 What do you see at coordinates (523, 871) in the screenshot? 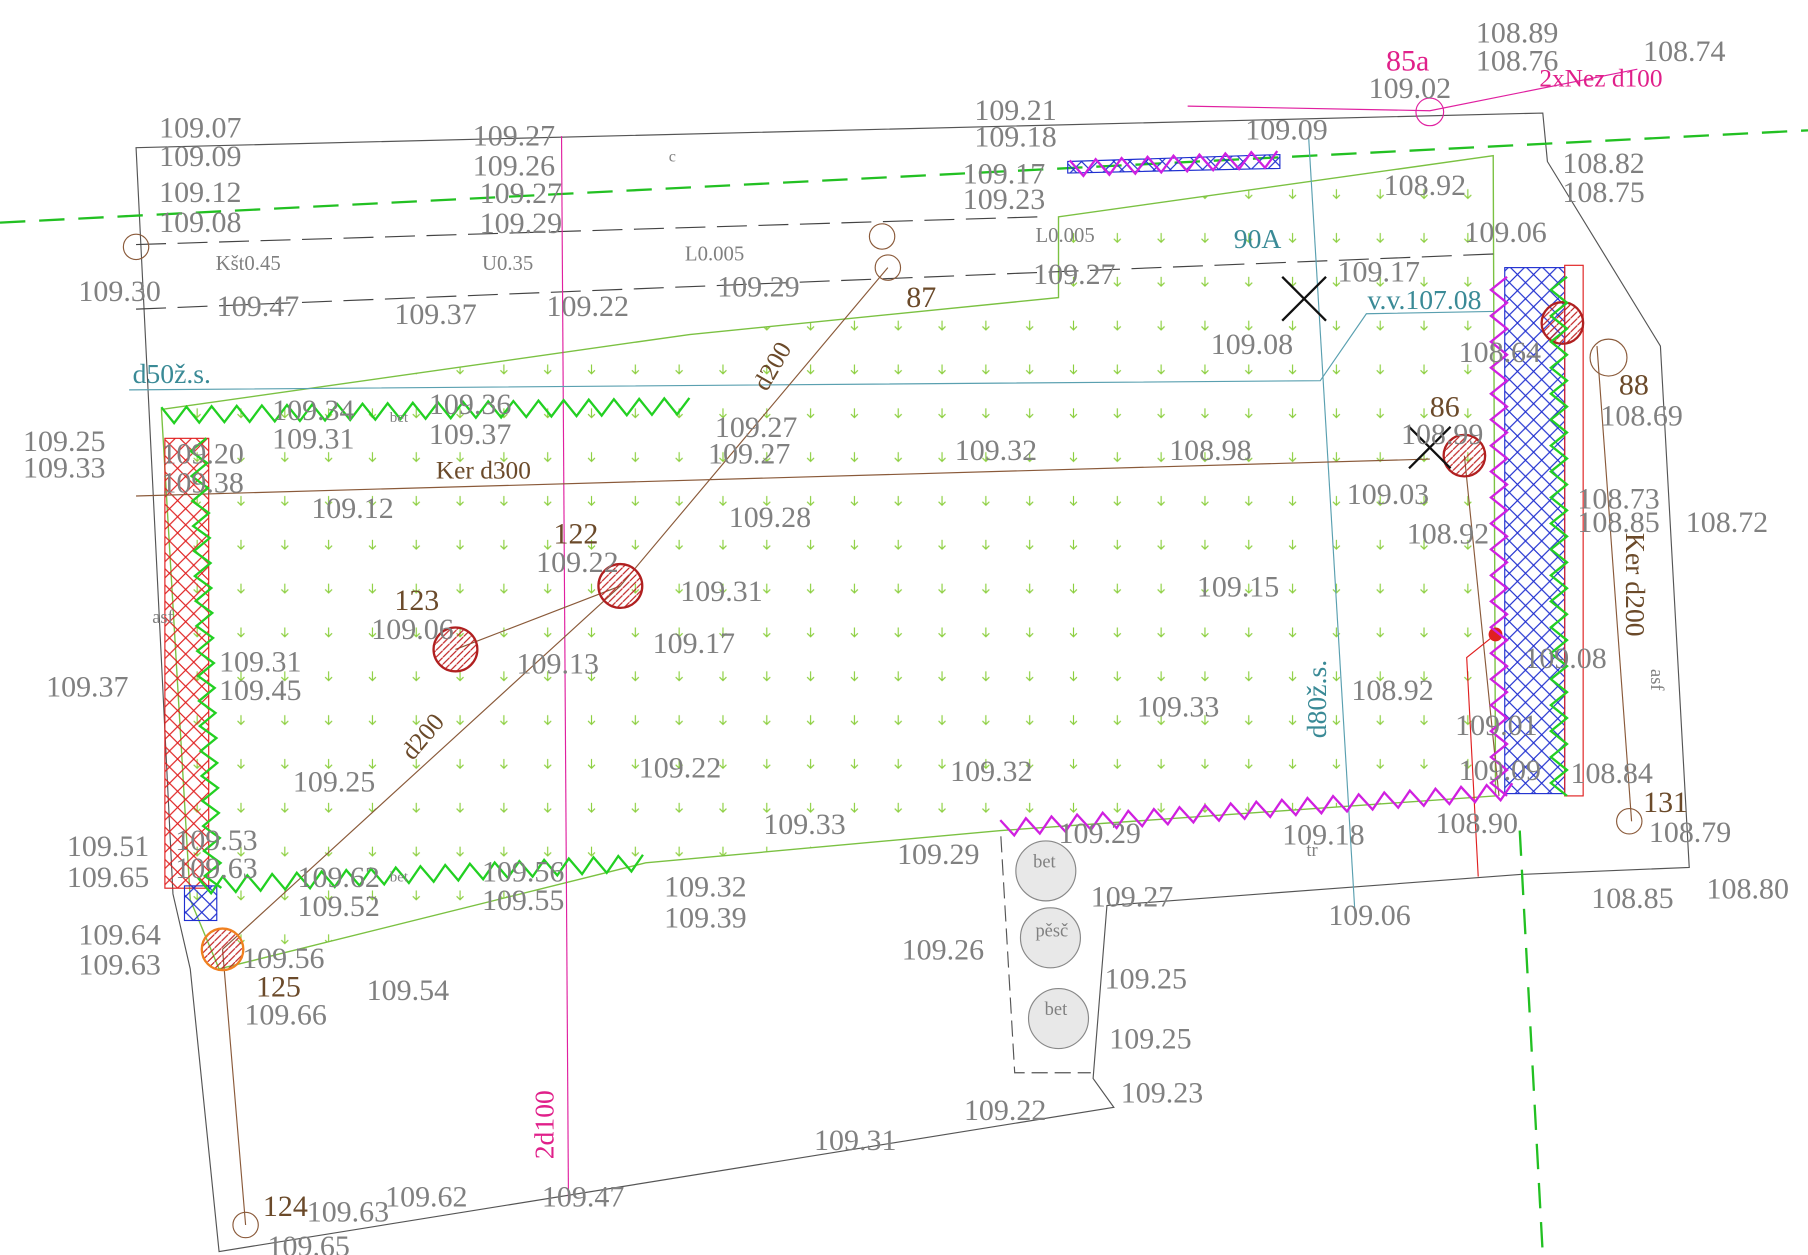
I see `elevation-label: 109.56` at bounding box center [523, 871].